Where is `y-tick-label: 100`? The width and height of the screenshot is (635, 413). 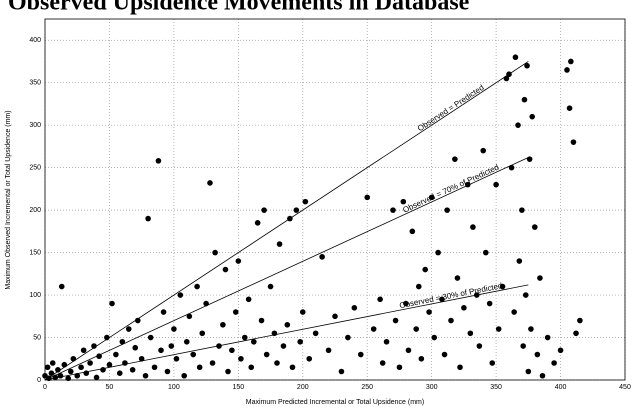 y-tick-label: 100 is located at coordinates (35, 295).